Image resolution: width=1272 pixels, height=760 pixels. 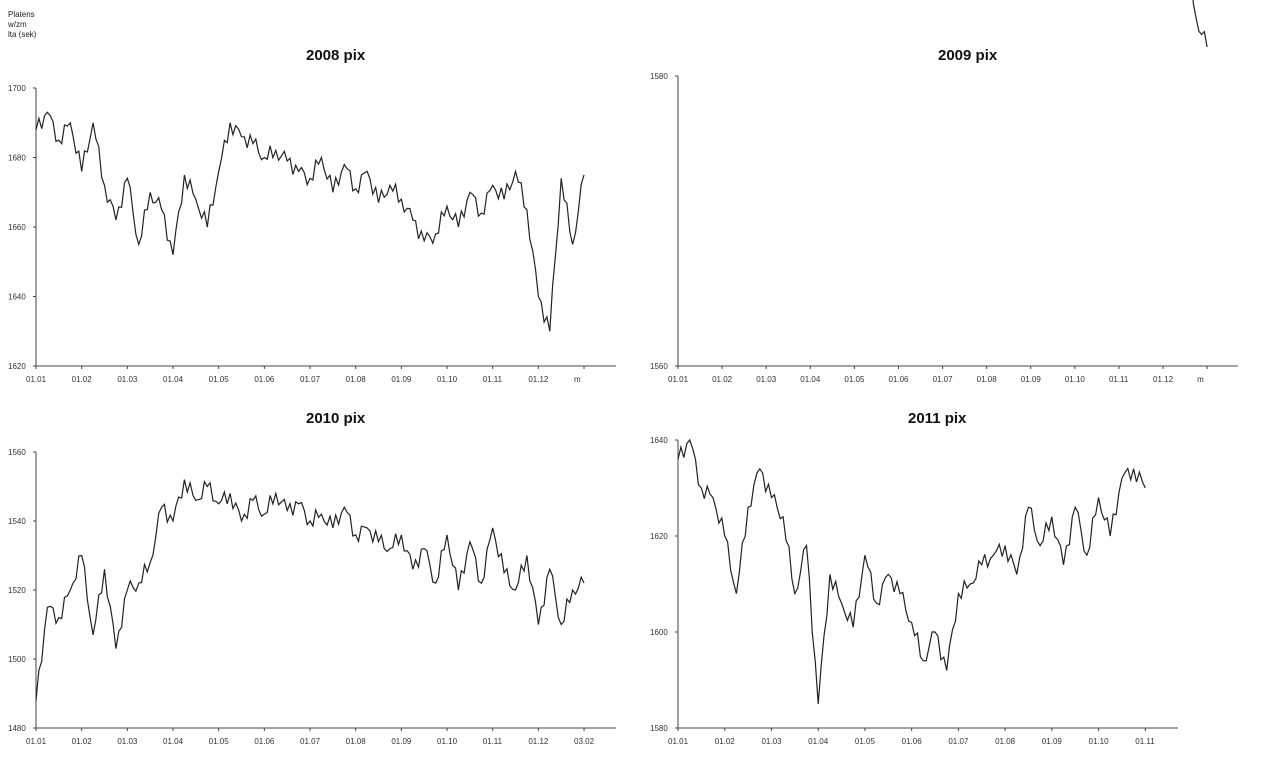 I want to click on chart-title: 2008 pix, so click(x=336, y=55).